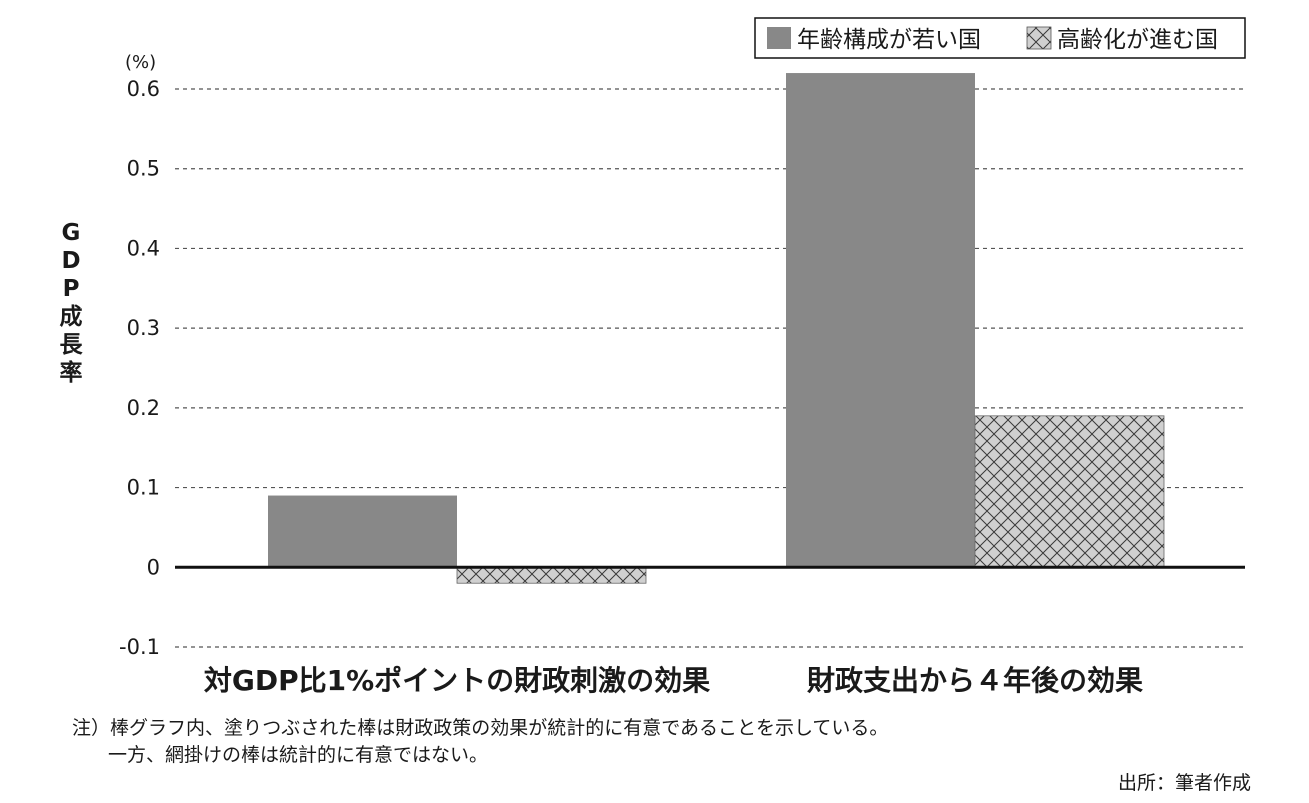 Image resolution: width=1309 pixels, height=803 pixels. What do you see at coordinates (889, 40) in the screenshot?
I see `legend-label-young: 年齢構成が若い国` at bounding box center [889, 40].